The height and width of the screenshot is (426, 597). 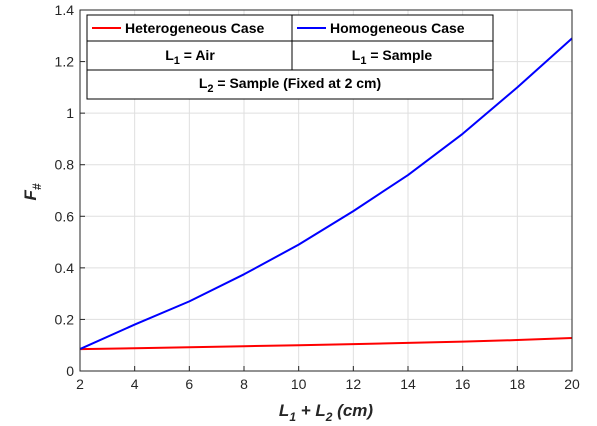 What do you see at coordinates (397, 28) in the screenshot?
I see `legend-label-homogeneous: Homogeneous Case` at bounding box center [397, 28].